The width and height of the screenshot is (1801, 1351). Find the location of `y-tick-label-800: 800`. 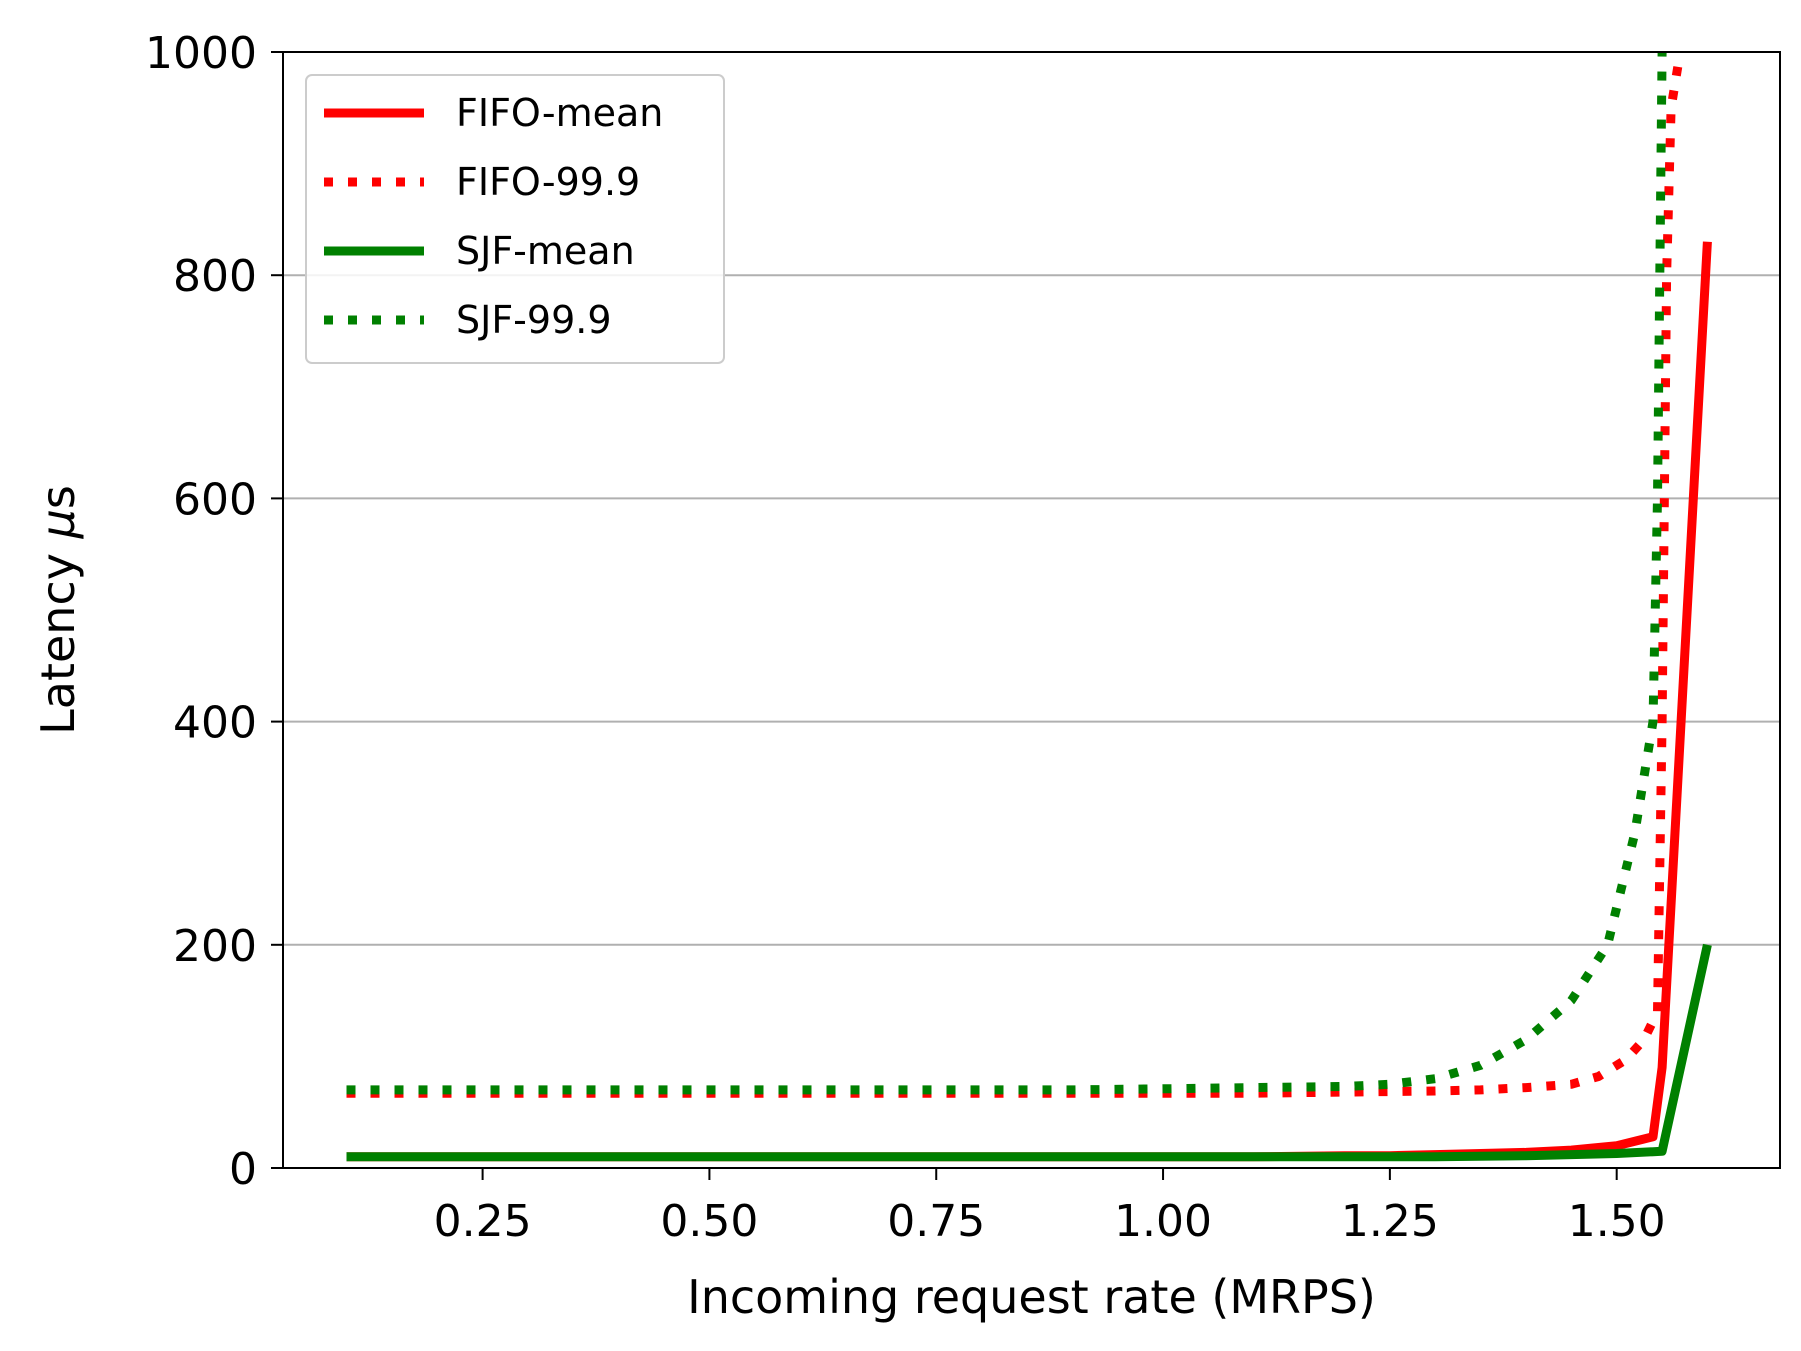

y-tick-label-800: 800 is located at coordinates (215, 276).